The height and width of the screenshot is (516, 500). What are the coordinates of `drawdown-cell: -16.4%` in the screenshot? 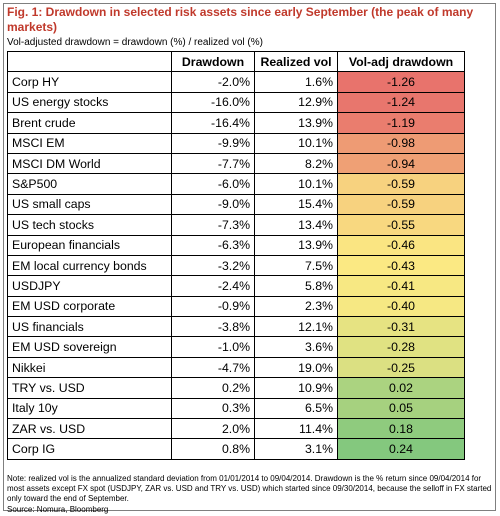 It's located at (213, 123).